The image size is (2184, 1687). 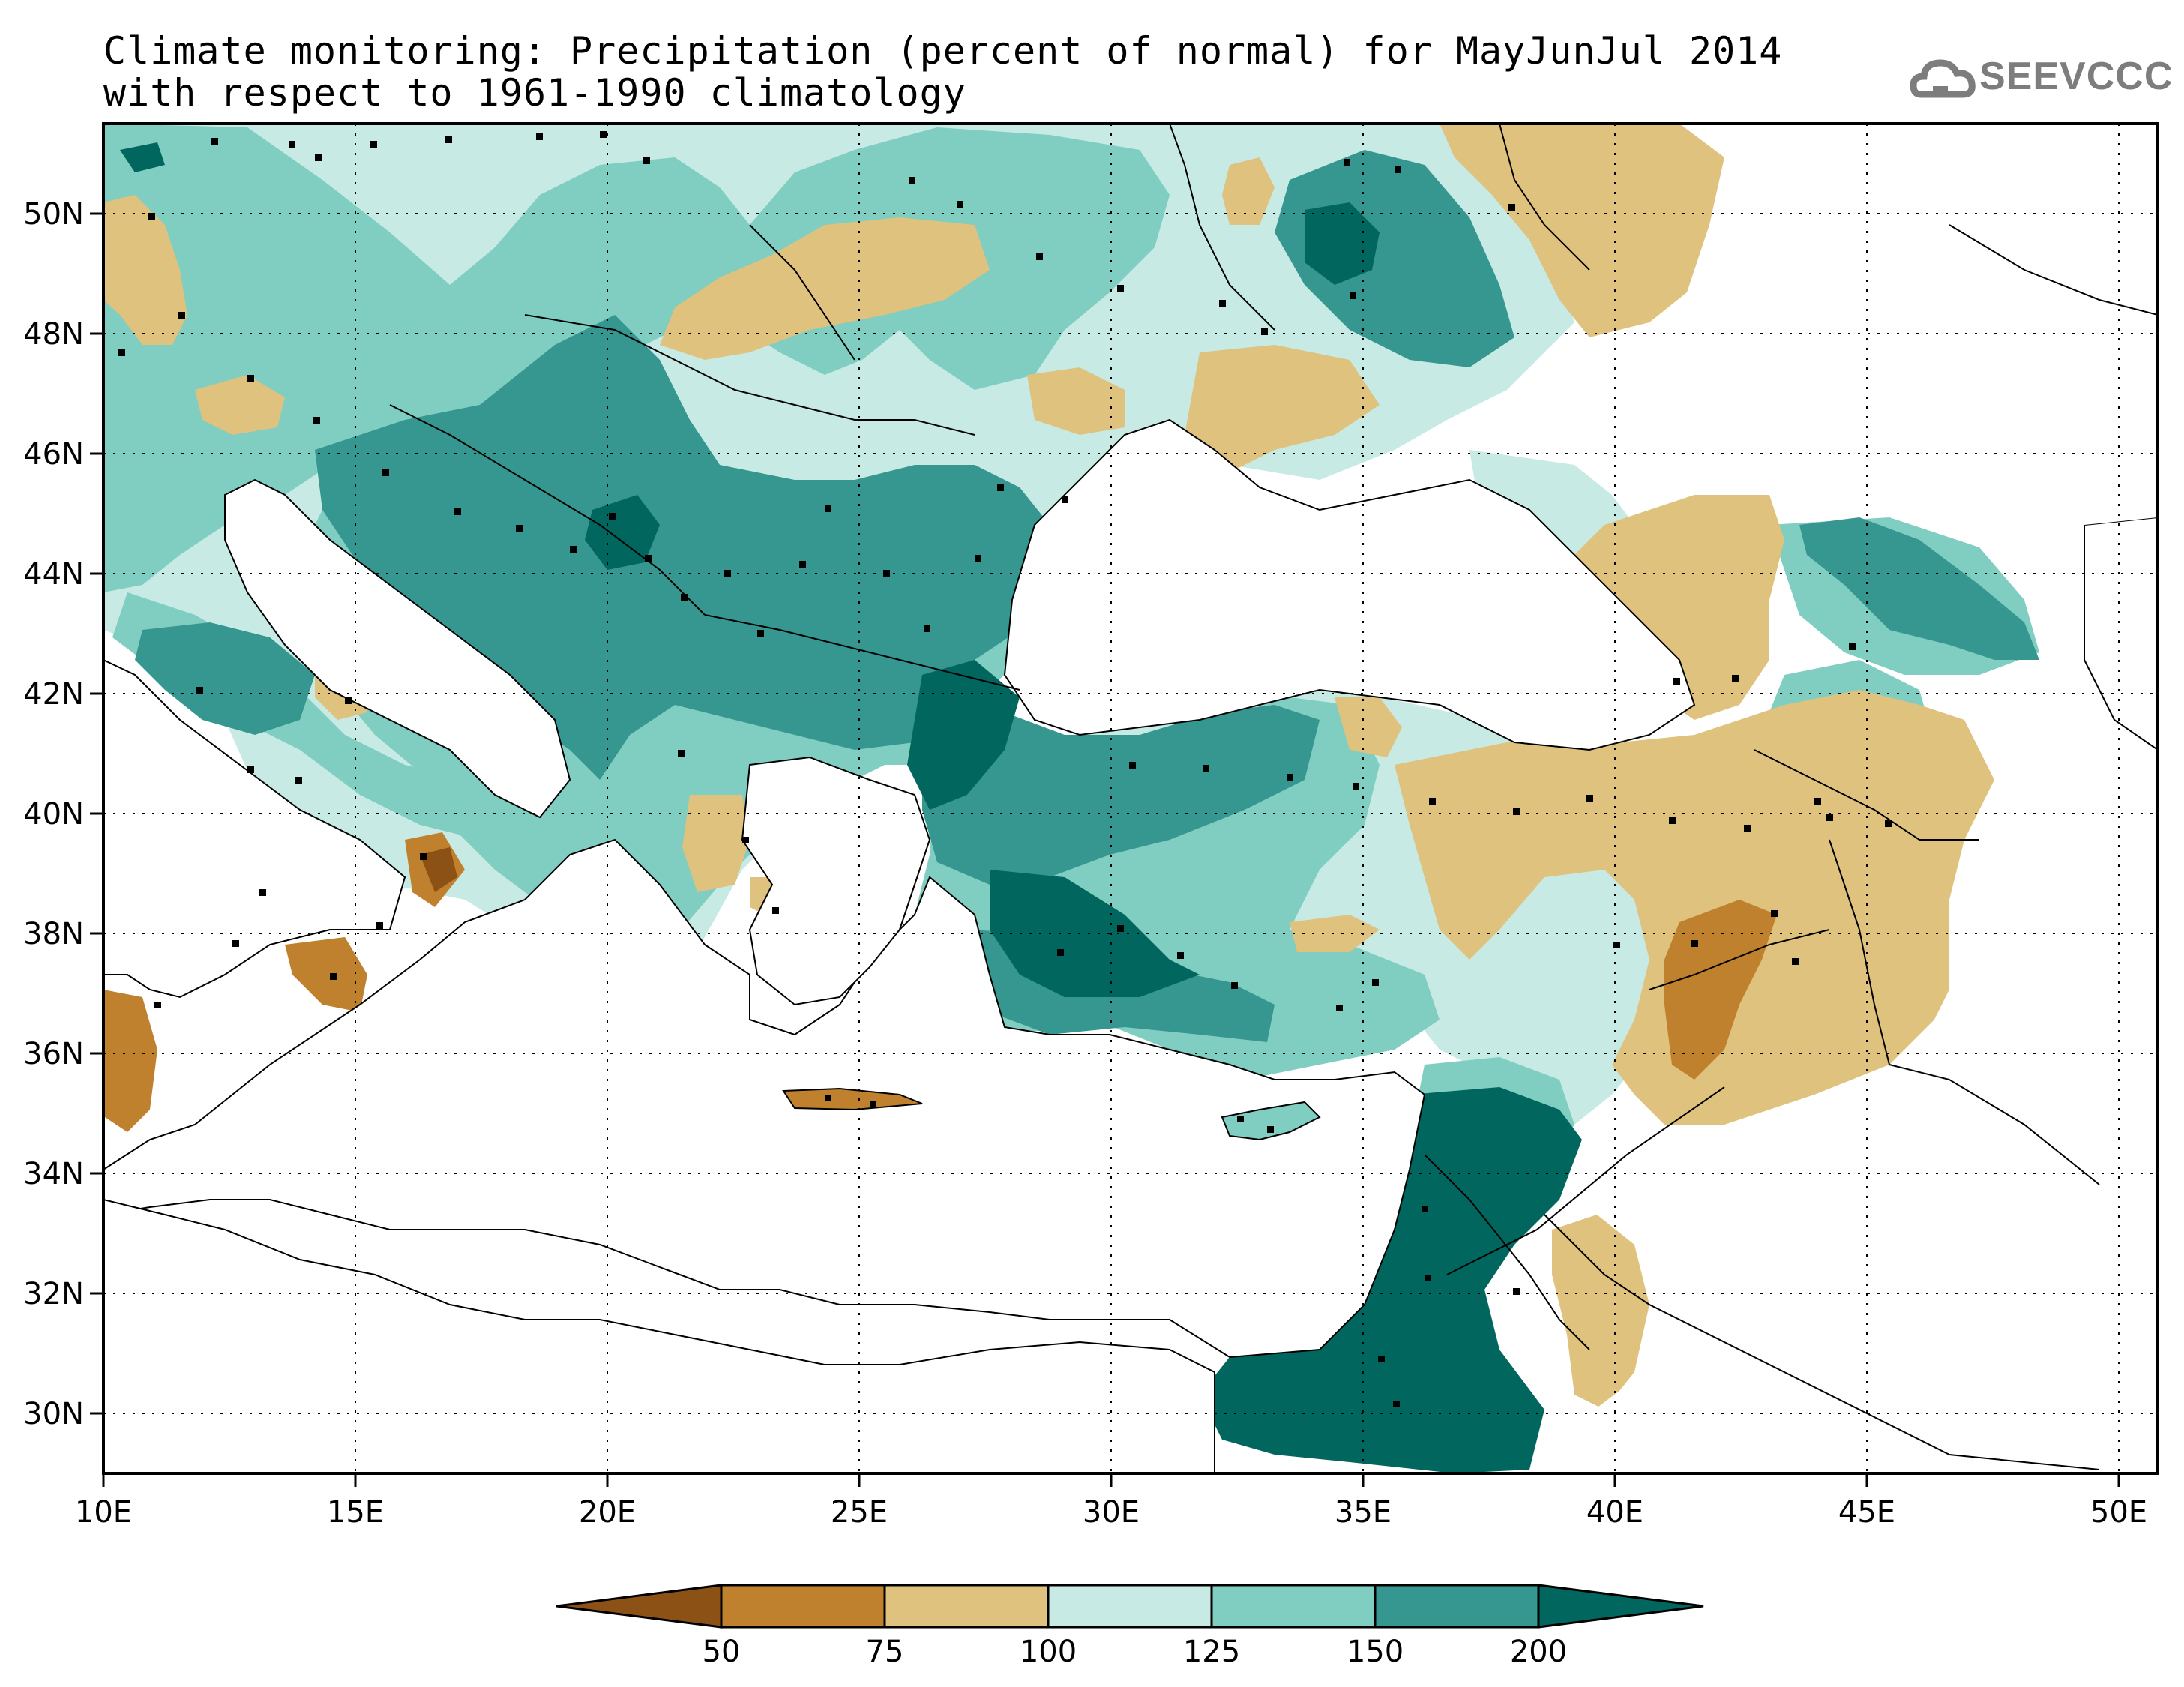 I want to click on field-over-200-serbia, so click(x=622, y=532).